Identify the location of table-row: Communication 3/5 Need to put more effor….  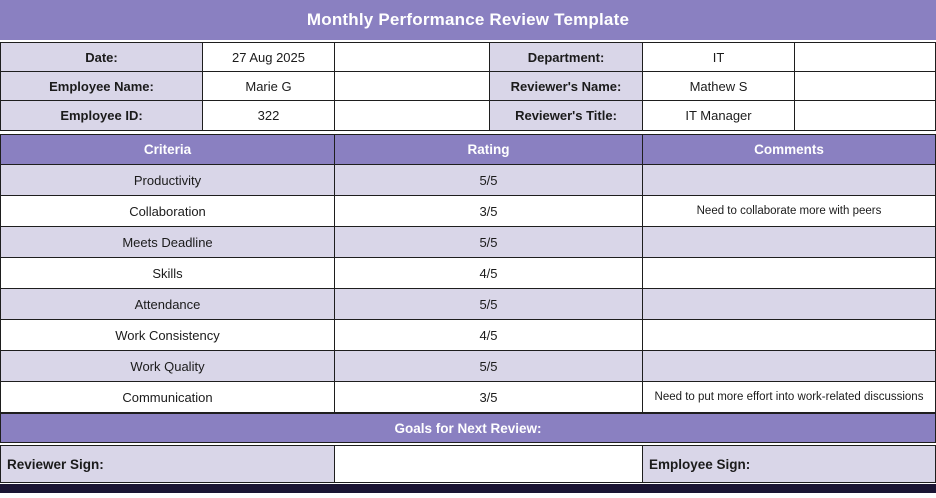
(468, 397).